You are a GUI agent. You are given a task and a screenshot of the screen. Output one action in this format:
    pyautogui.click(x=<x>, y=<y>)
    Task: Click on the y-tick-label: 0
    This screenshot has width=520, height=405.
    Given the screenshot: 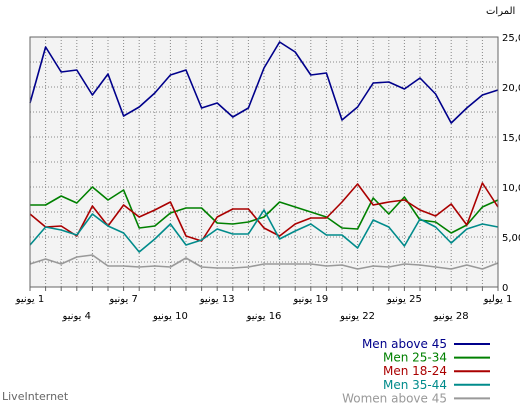 What is the action you would take?
    pyautogui.click(x=505, y=288)
    